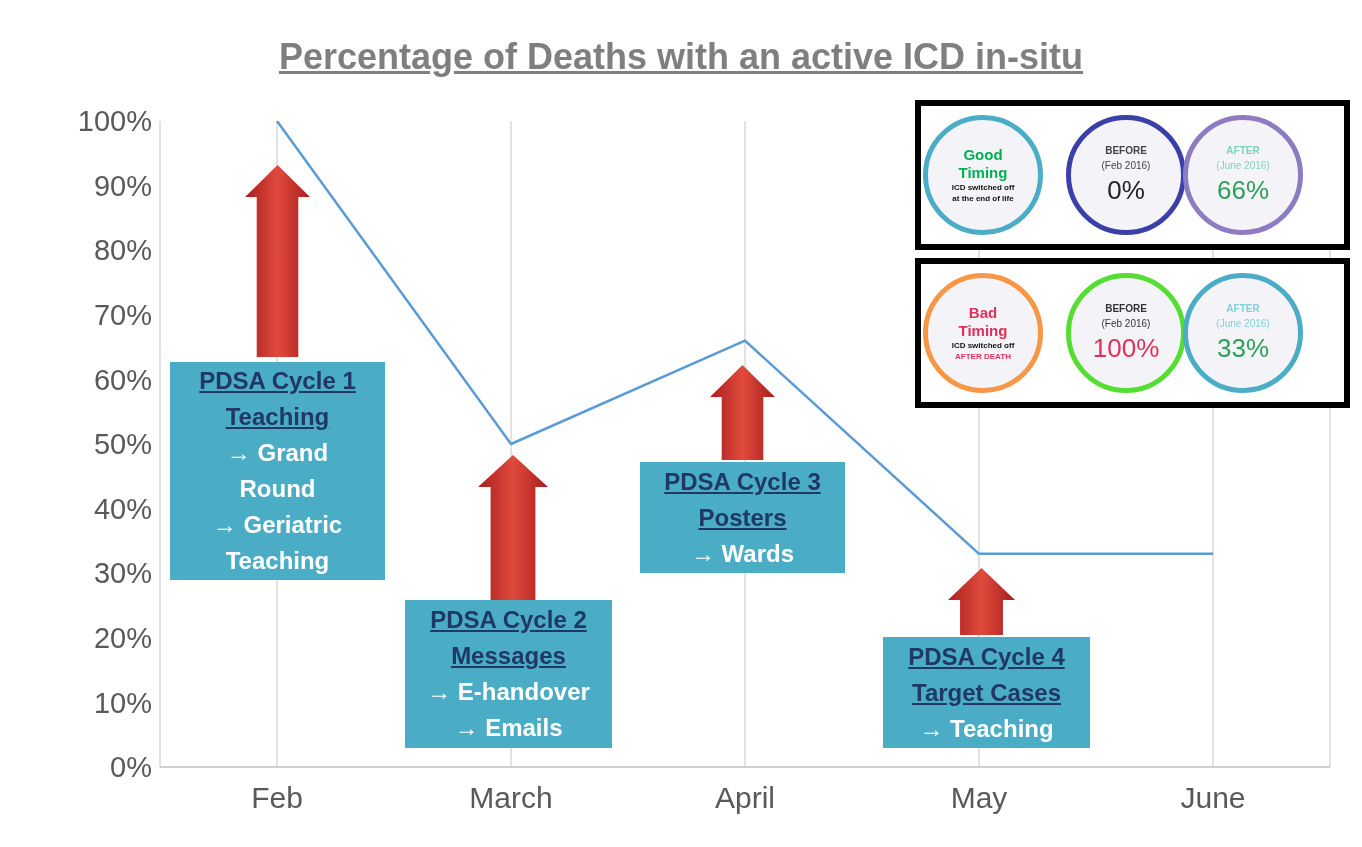  What do you see at coordinates (511, 798) in the screenshot?
I see `x-tick-label: March` at bounding box center [511, 798].